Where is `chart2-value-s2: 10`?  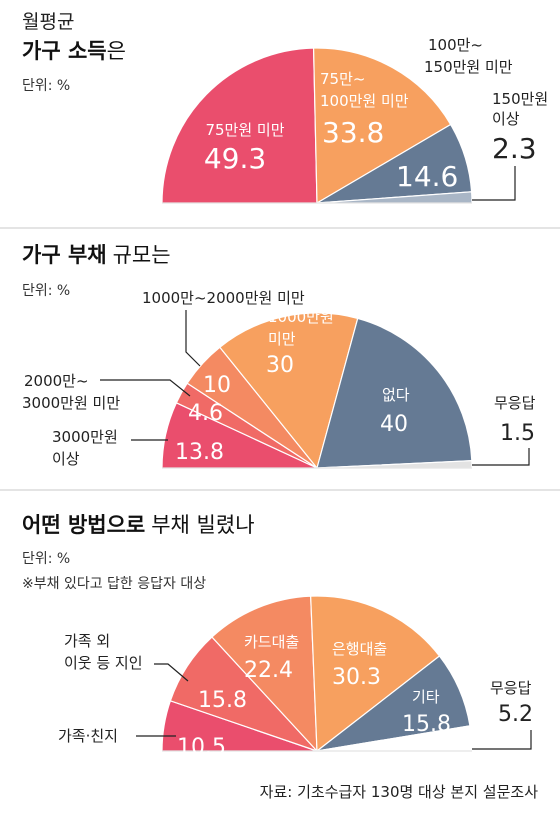 chart2-value-s2: 10 is located at coordinates (217, 385).